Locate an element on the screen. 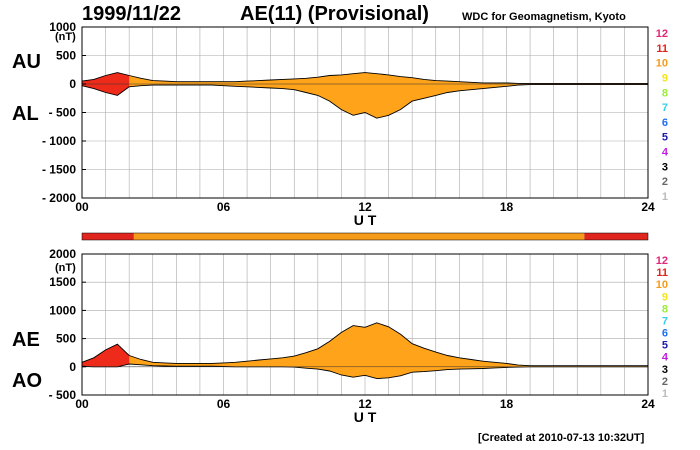 This screenshot has width=700, height=450. top-area-fill is located at coordinates (365, 95).